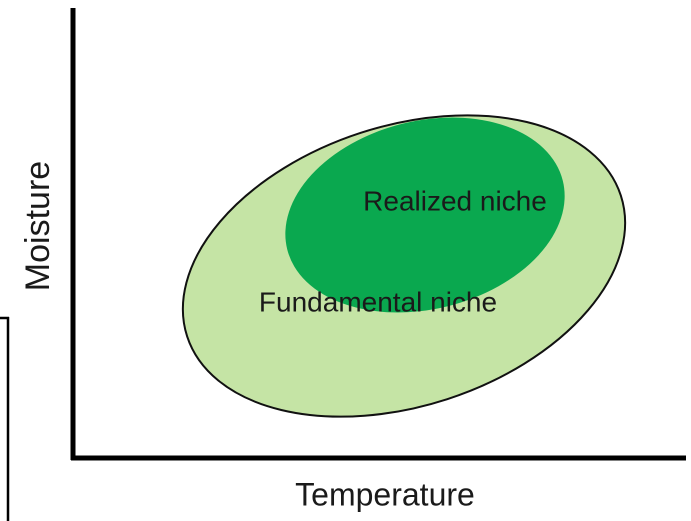 This screenshot has height=521, width=691. Describe the element at coordinates (5, 418) in the screenshot. I see `left-bracket` at that location.